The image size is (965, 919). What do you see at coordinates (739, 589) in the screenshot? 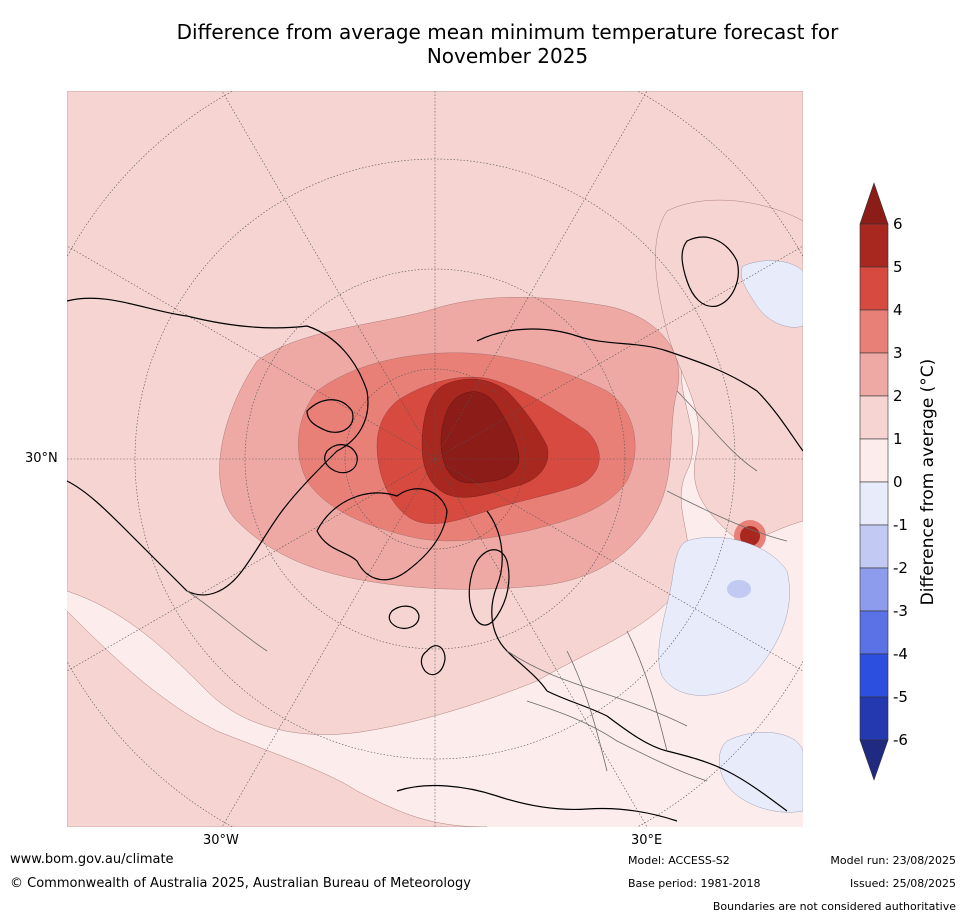
I see `anomaly-cool-patch` at bounding box center [739, 589].